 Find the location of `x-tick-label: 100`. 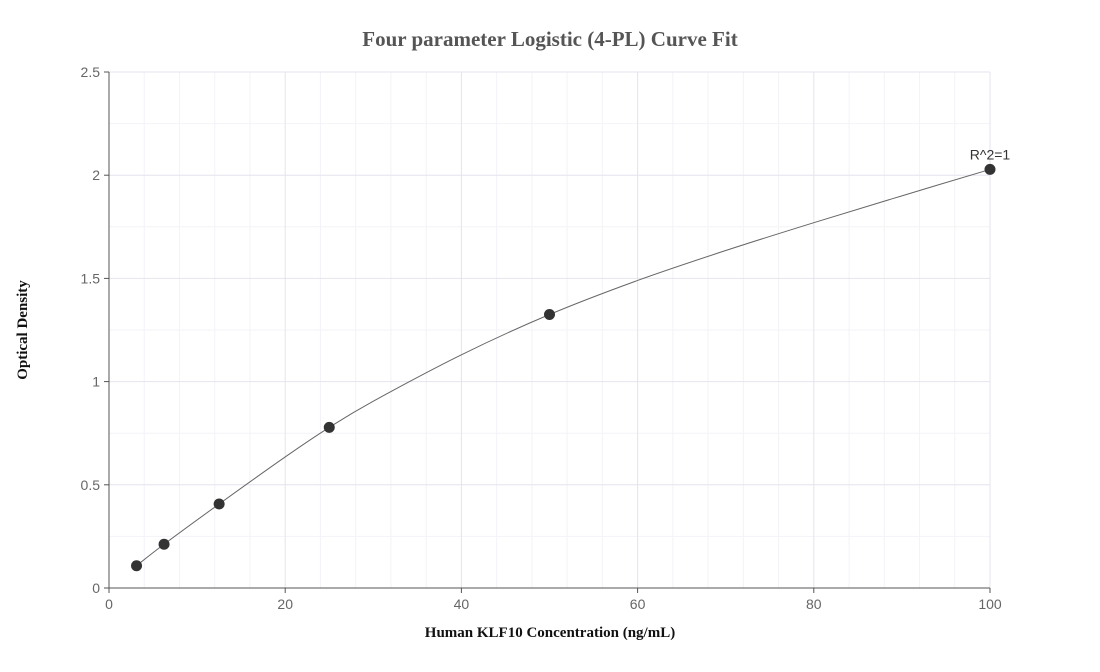

x-tick-label: 100 is located at coordinates (990, 604).